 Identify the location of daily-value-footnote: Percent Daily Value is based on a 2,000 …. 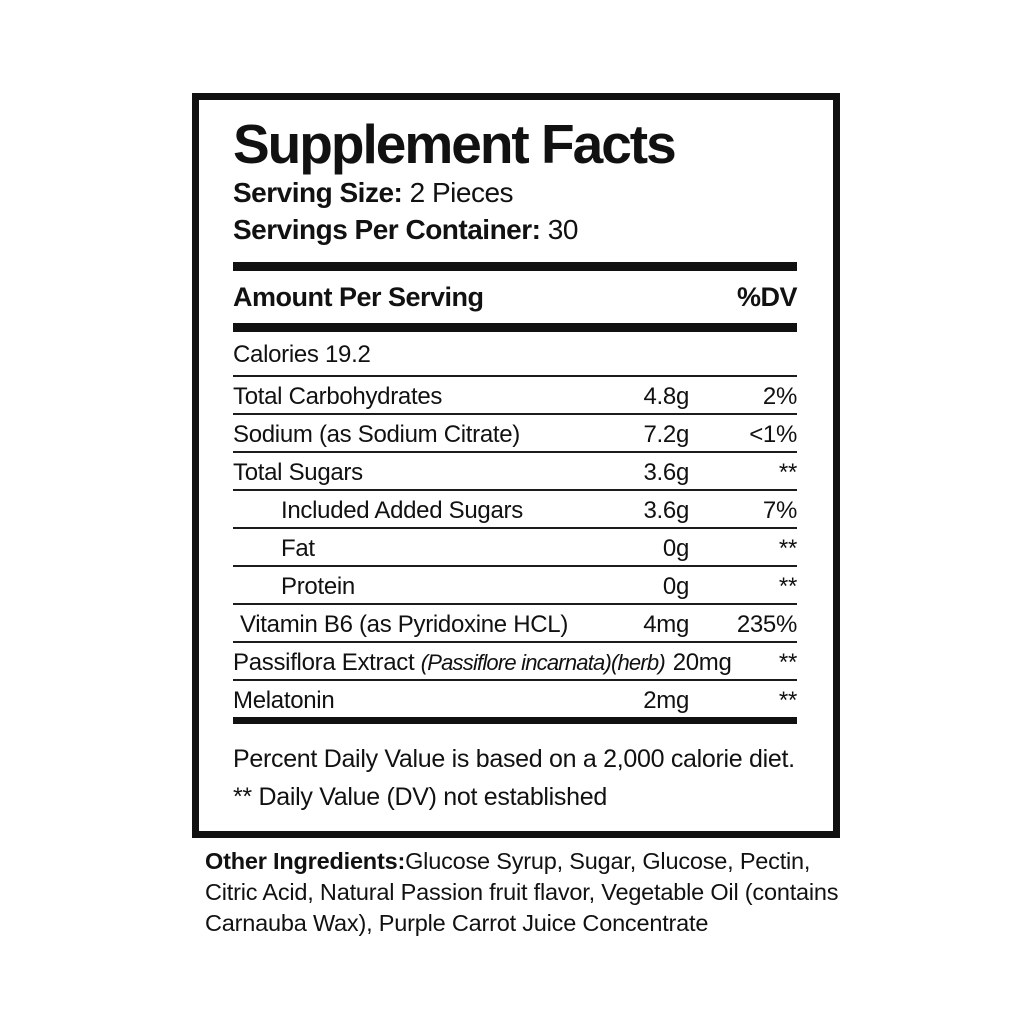
(514, 759).